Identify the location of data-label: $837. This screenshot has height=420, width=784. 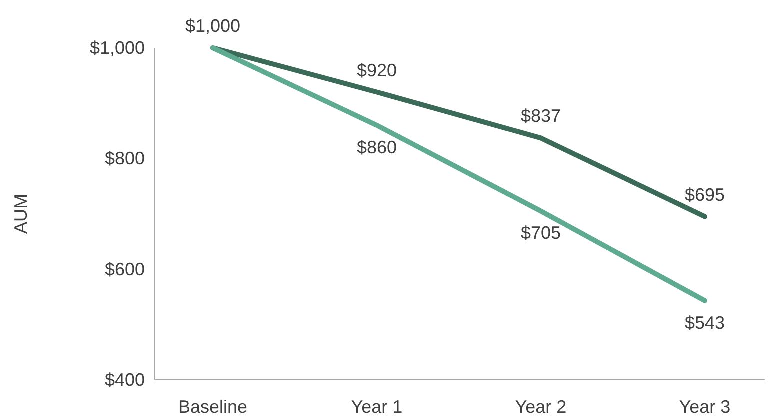
(541, 116).